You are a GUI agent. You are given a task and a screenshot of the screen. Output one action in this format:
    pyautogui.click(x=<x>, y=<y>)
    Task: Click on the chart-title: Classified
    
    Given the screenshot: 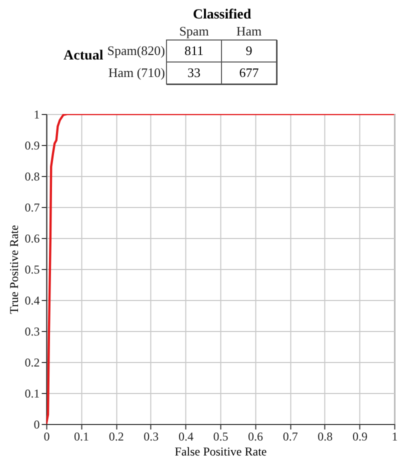 What is the action you would take?
    pyautogui.click(x=222, y=15)
    